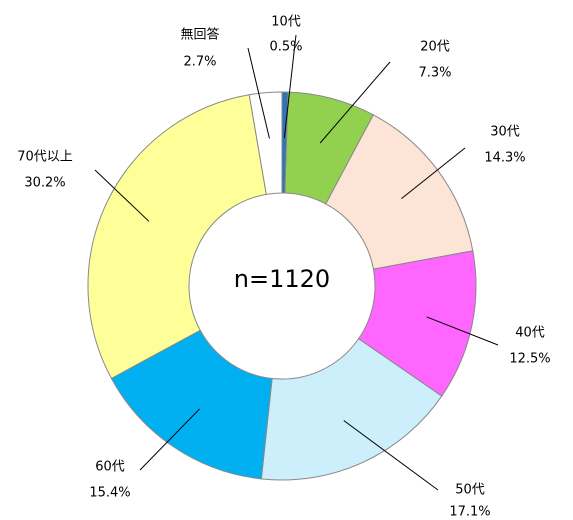 This screenshot has width=573, height=520. I want to click on value-label: 0.5%, so click(285, 47).